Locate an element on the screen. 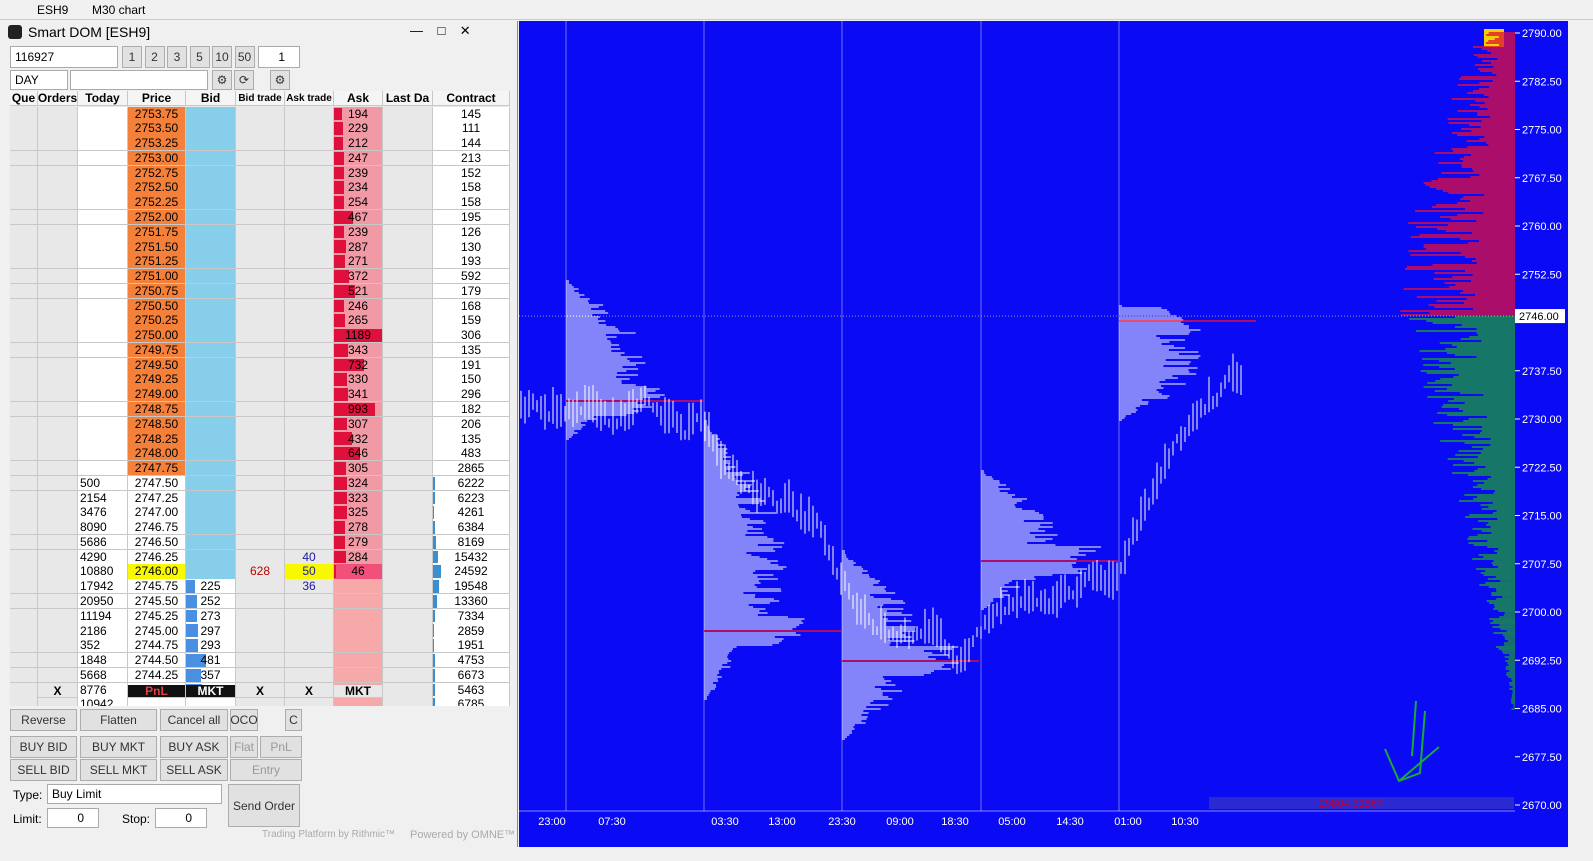 The height and width of the screenshot is (861, 1593). dom-cell: 6785 is located at coordinates (471, 701).